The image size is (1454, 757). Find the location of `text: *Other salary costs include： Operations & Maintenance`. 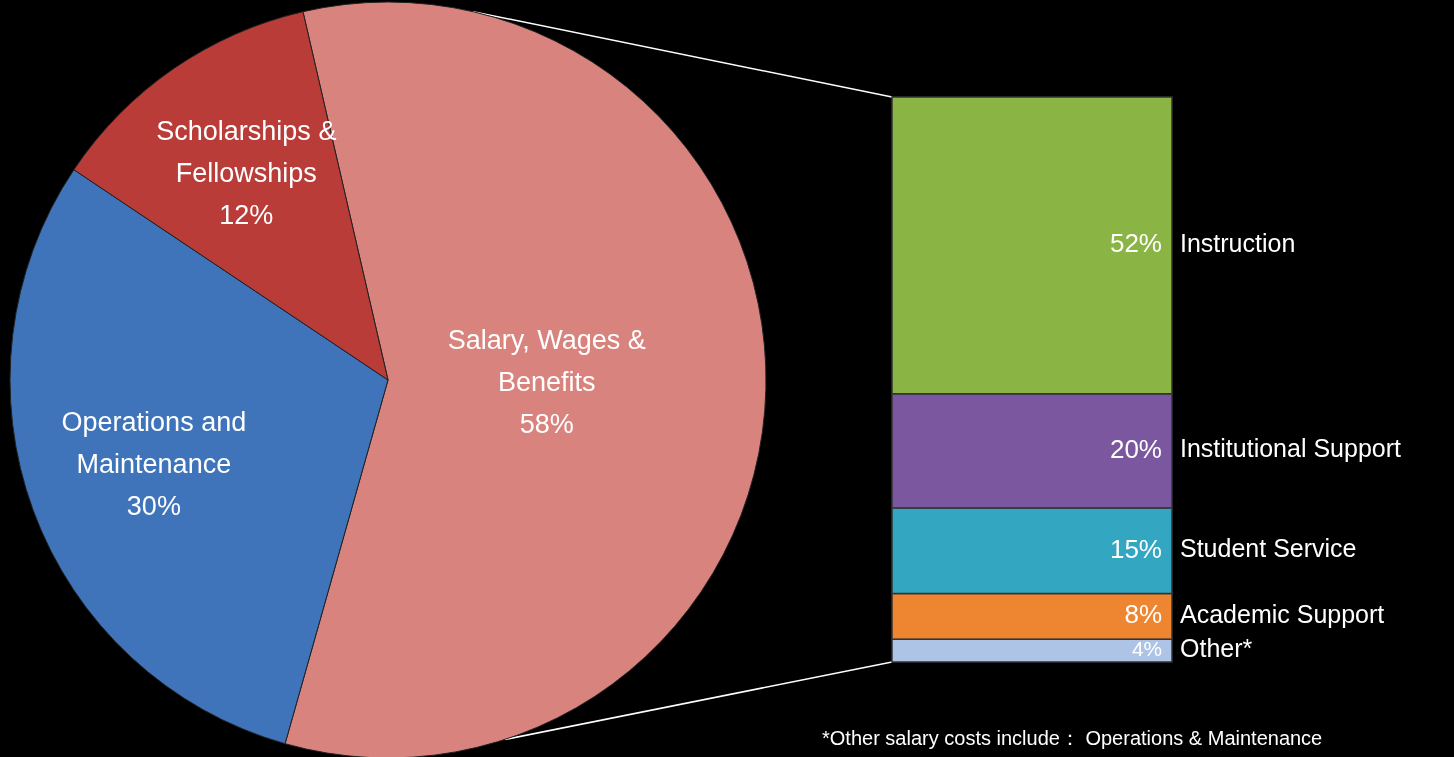

text: *Other salary costs include： Operations & Maintenance is located at coordinates (1072, 738).